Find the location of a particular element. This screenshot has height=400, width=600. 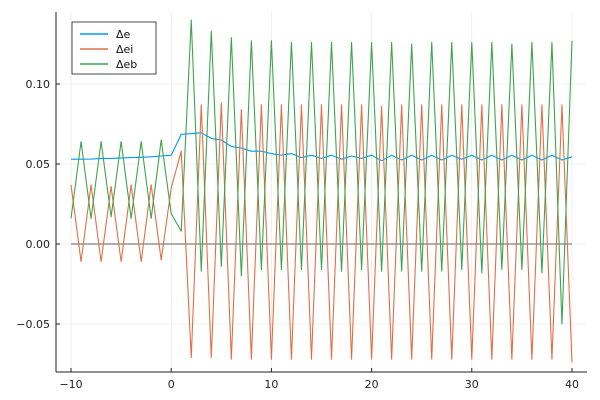

y-tick-label: 0.00 is located at coordinates (38, 244).